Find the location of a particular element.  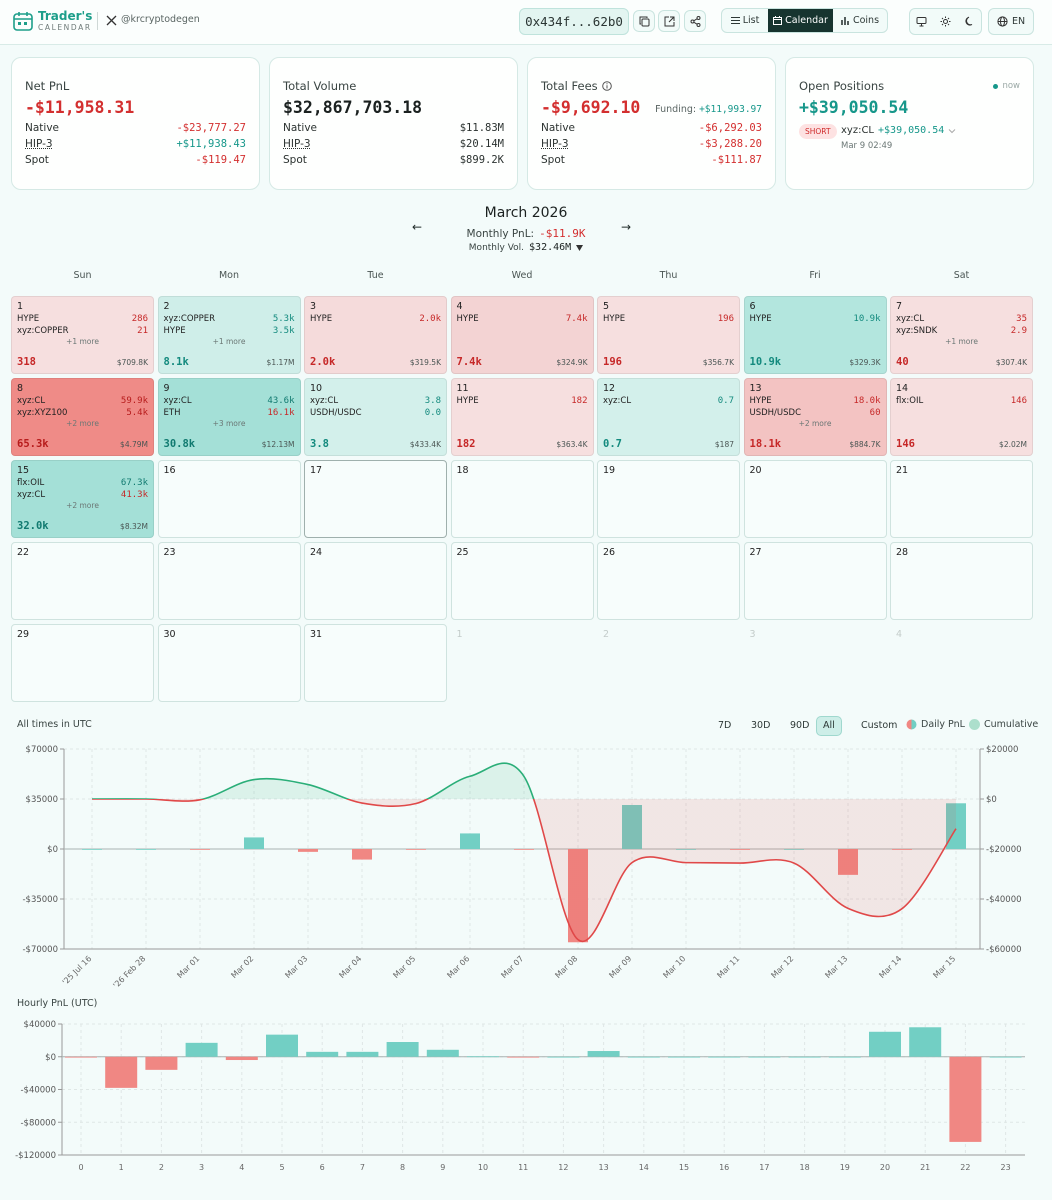

day-cell: 16 is located at coordinates (229, 499).